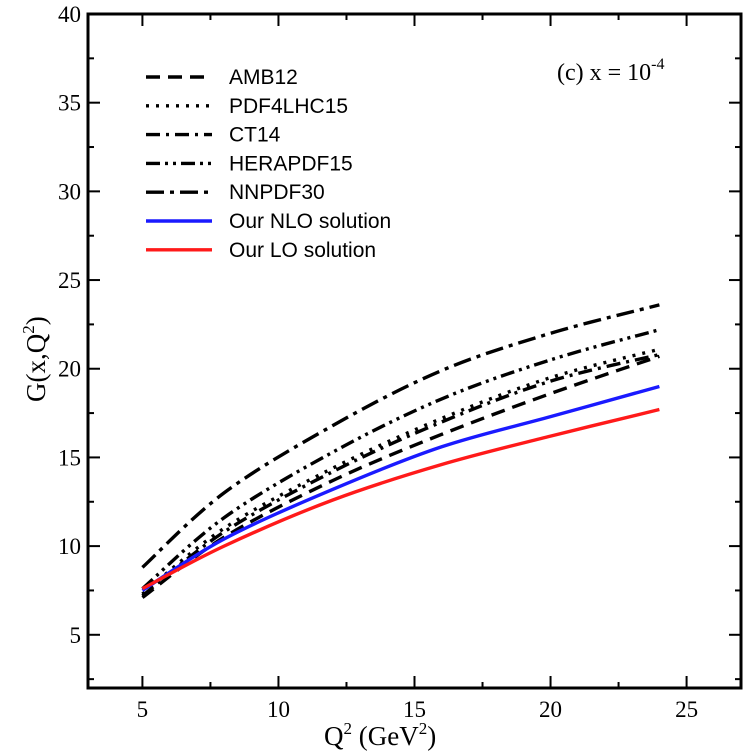 This screenshot has height=754, width=747. Describe the element at coordinates (423, 728) in the screenshot. I see `x-axis-unit-sup: 2` at that location.